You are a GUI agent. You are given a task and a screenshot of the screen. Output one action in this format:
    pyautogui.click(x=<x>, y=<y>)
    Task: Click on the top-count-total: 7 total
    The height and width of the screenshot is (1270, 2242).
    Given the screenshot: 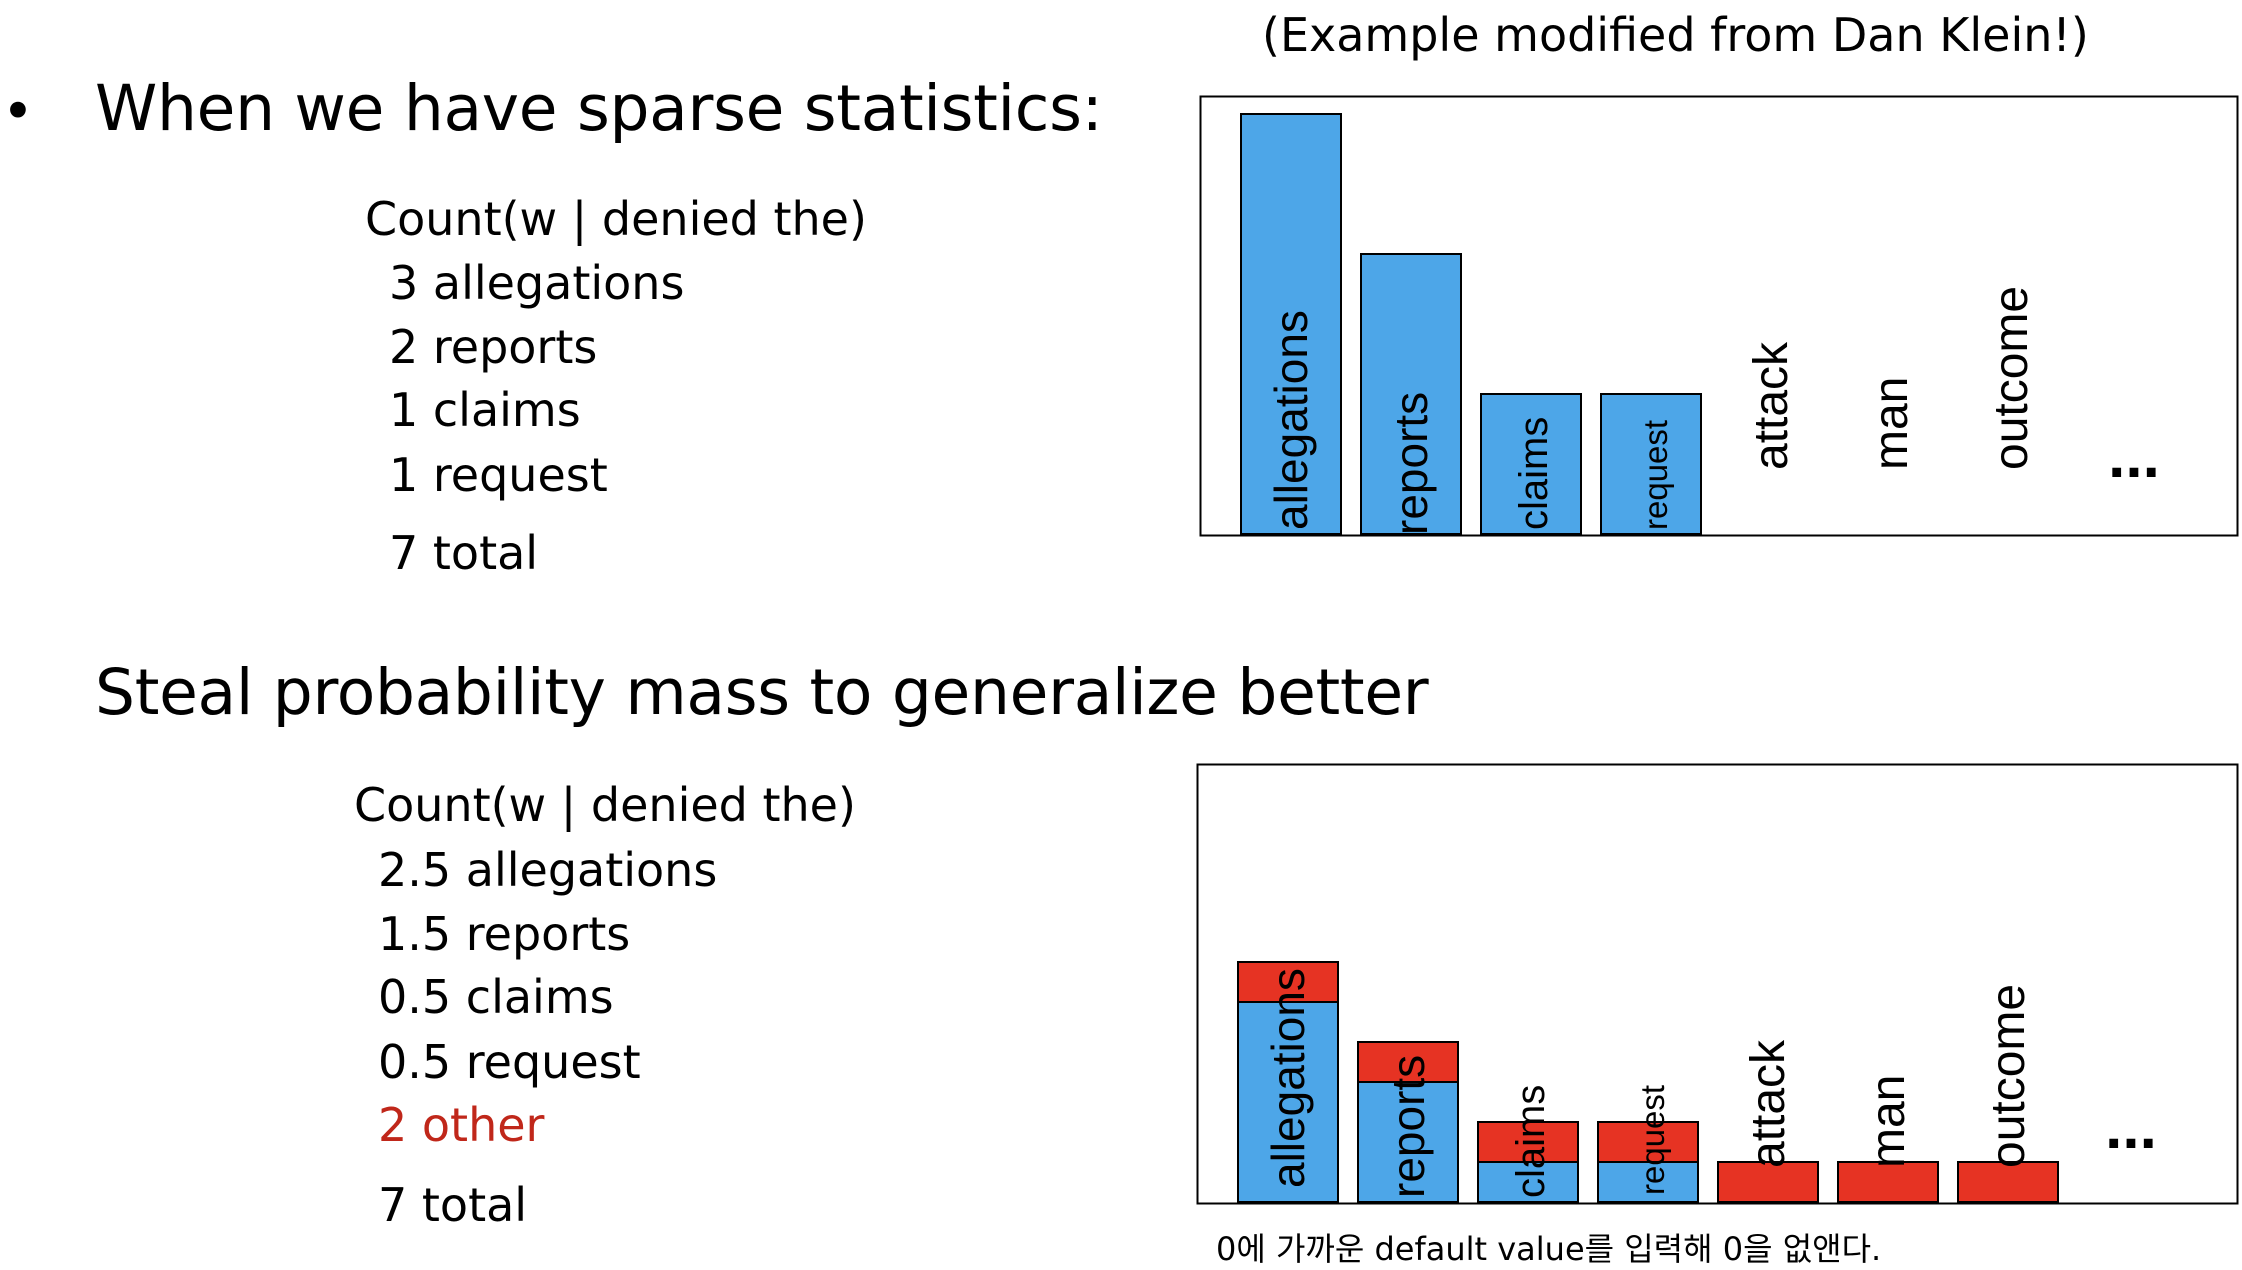 What is the action you would take?
    pyautogui.click(x=464, y=553)
    